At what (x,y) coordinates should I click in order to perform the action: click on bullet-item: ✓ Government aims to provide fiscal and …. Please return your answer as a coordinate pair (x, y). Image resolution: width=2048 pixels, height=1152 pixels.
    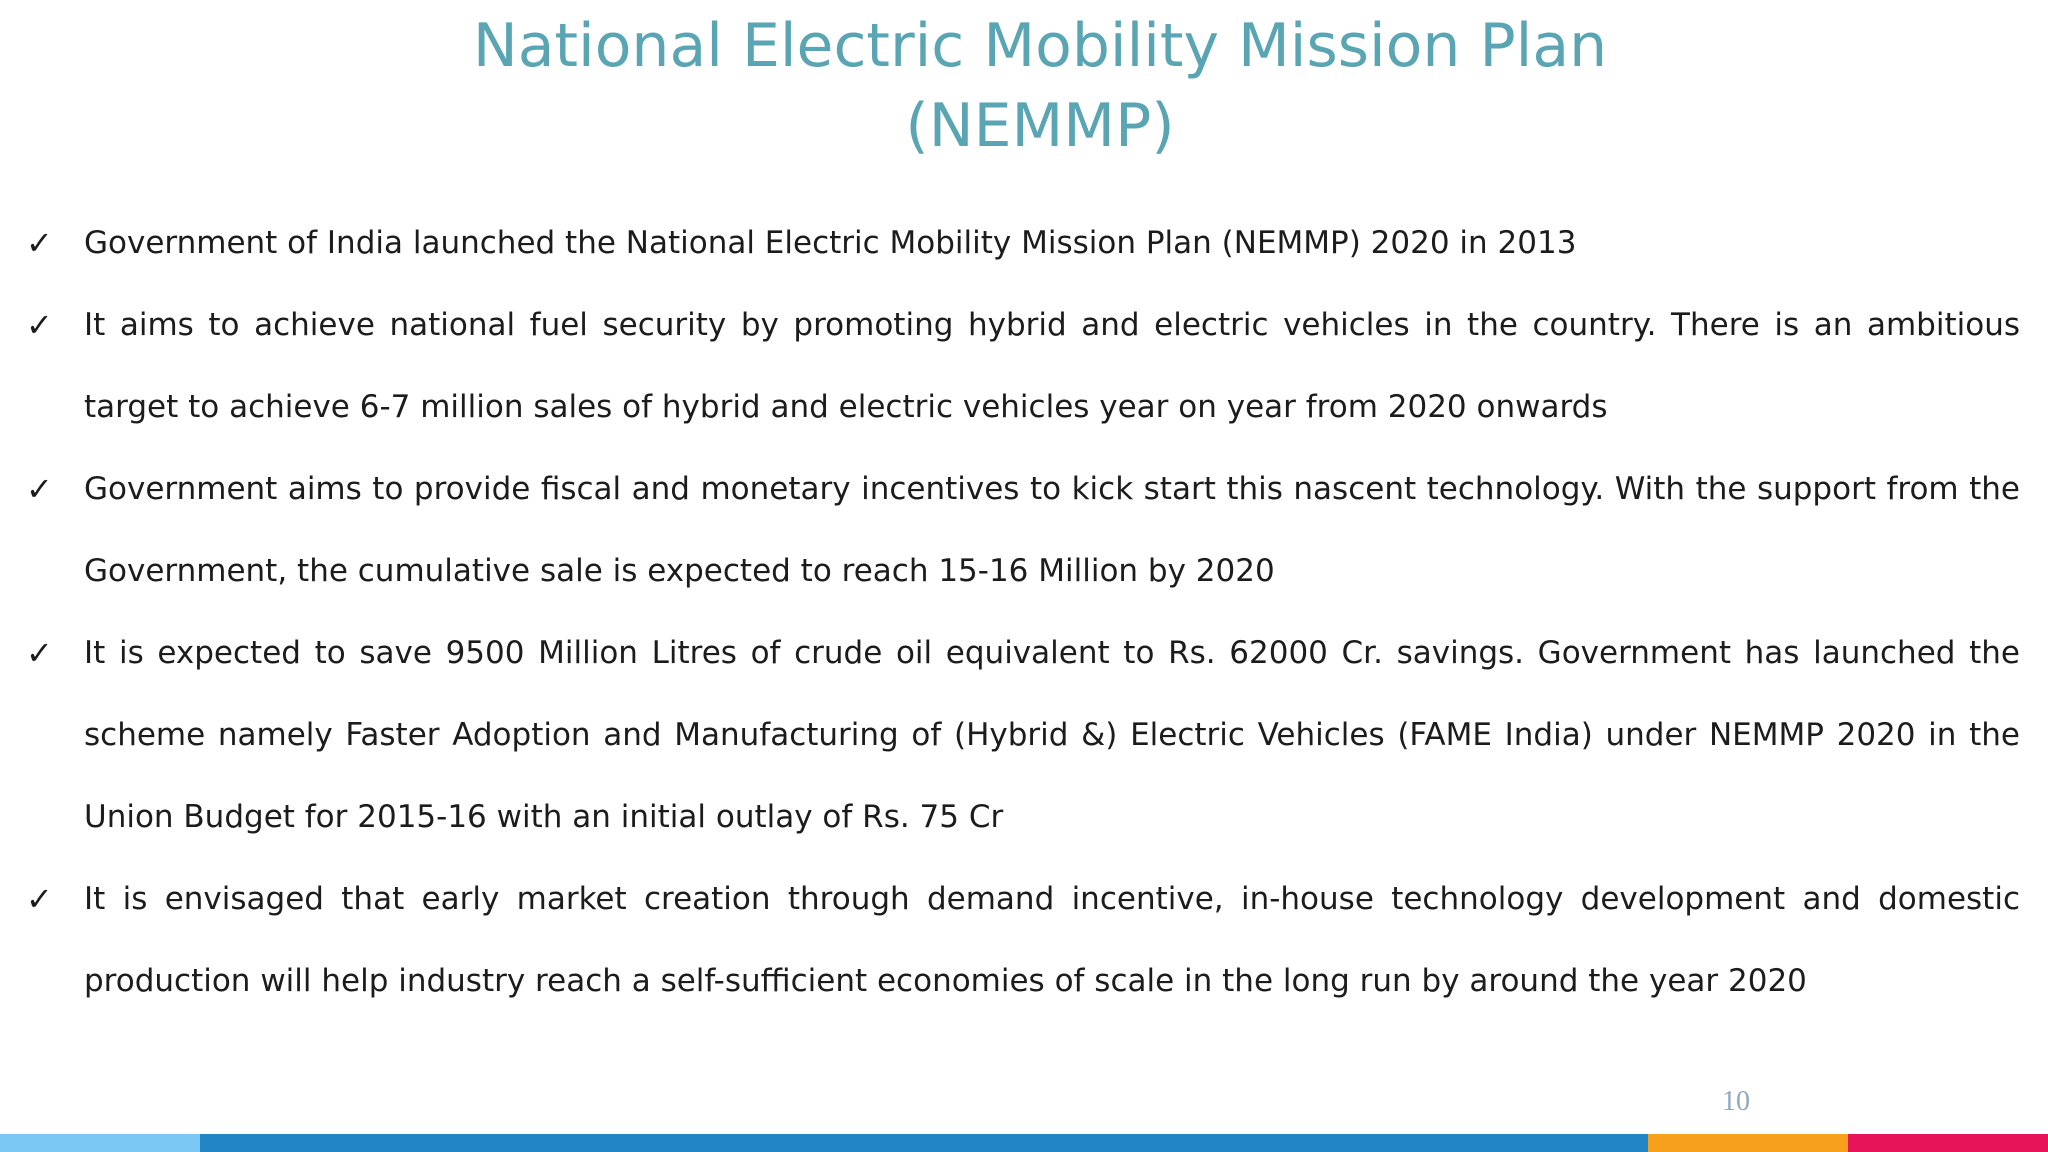
    Looking at the image, I should click on (1024, 530).